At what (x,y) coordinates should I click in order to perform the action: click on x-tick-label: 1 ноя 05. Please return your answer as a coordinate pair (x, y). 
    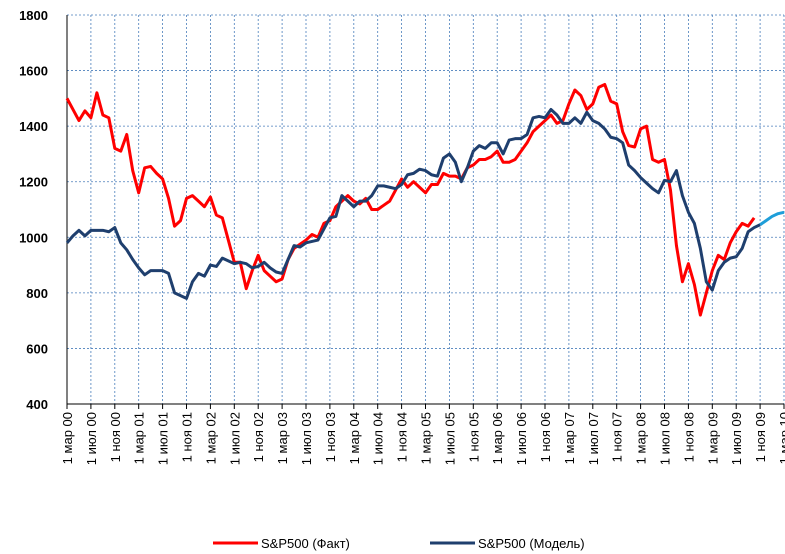
    Looking at the image, I should click on (473, 437).